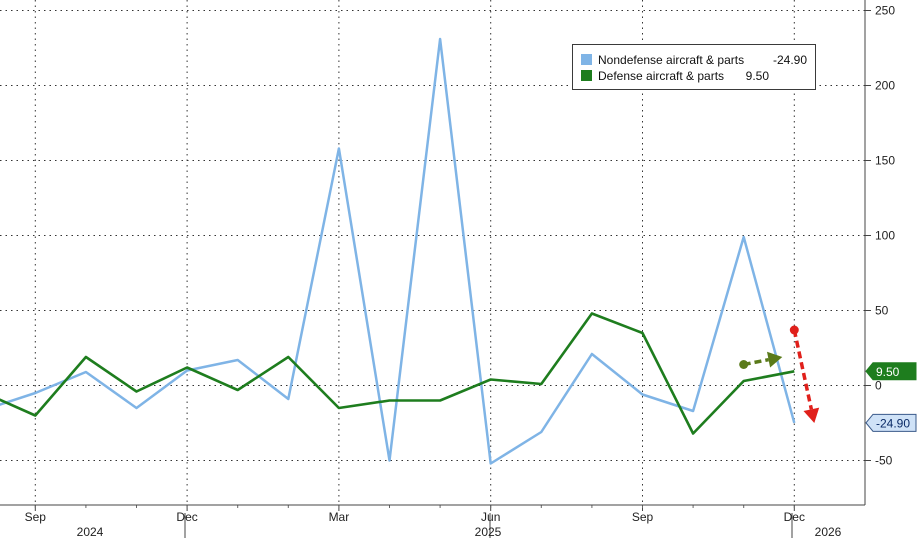  I want to click on red-arrow-shaft, so click(803, 369).